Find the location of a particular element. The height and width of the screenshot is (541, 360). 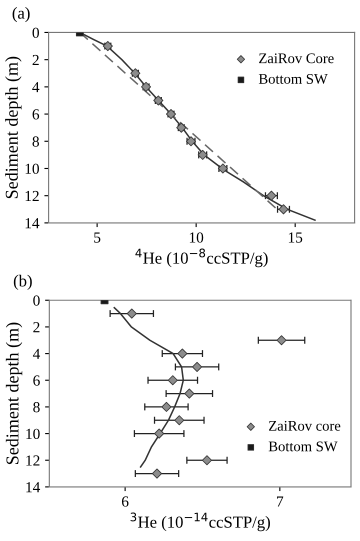

chart-title: (b) is located at coordinates (23, 282).